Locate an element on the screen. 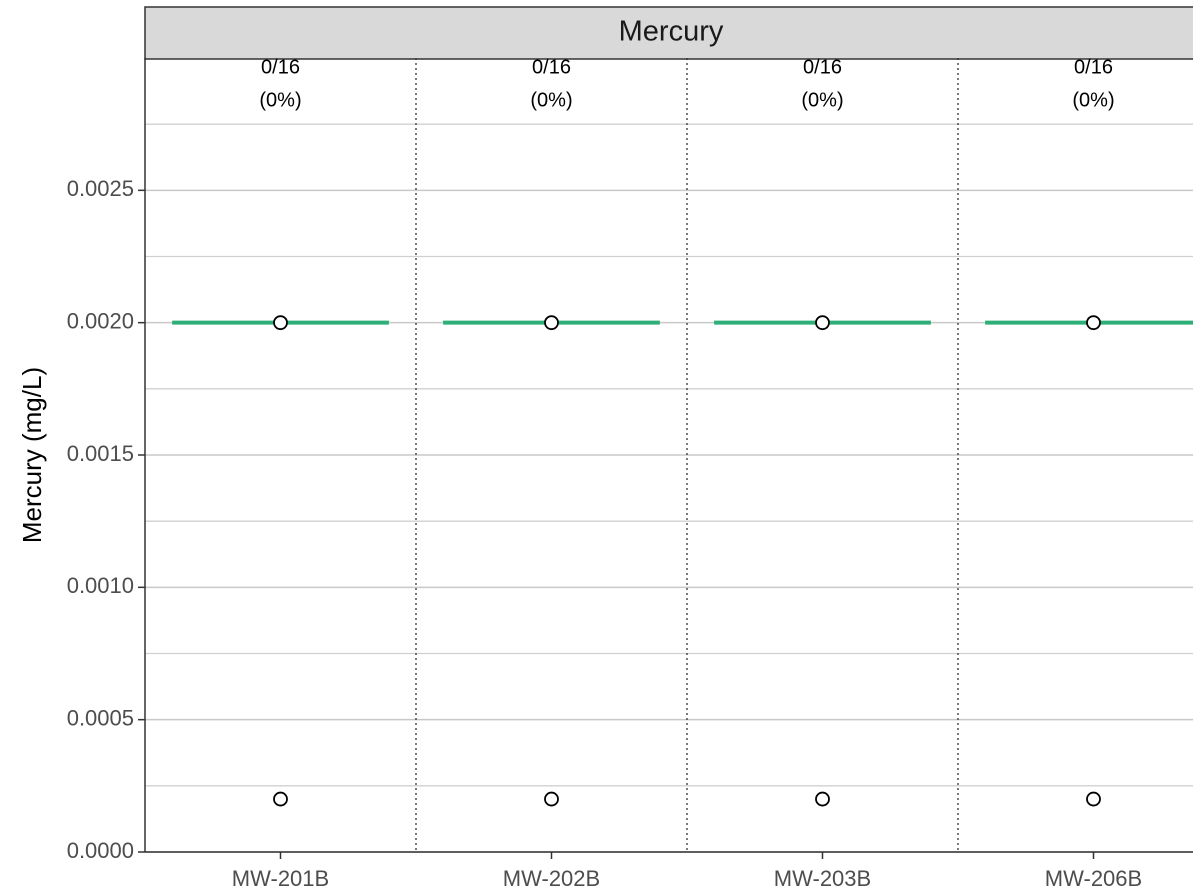  y-tick-label: 0.0015 is located at coordinates (100, 453).